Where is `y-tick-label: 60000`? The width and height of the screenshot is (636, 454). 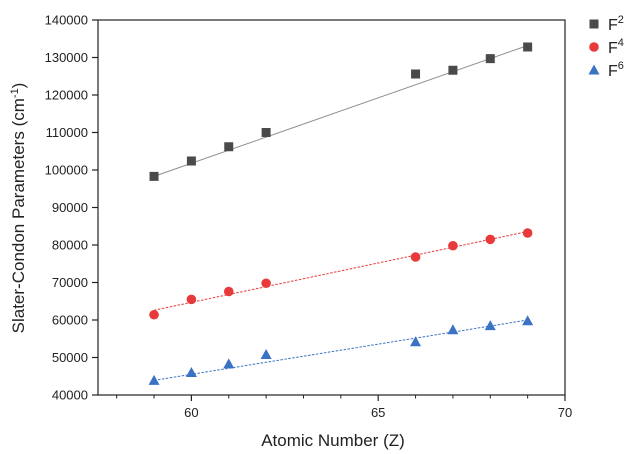
y-tick-label: 60000 is located at coordinates (70, 320).